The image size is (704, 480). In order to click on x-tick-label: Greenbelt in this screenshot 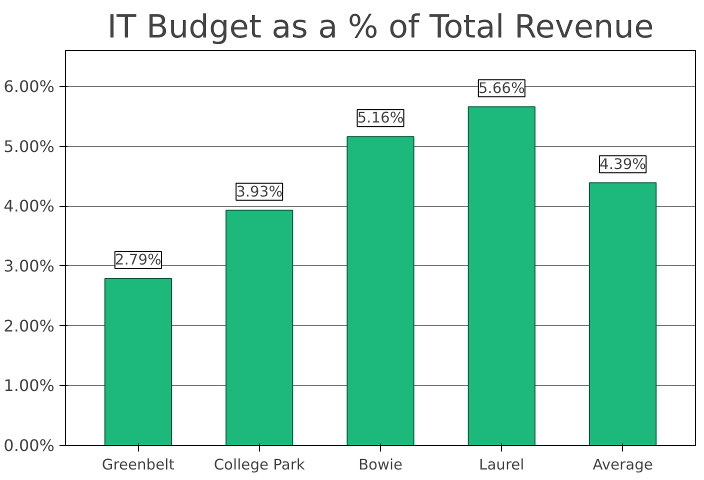, I will do `click(138, 465)`.